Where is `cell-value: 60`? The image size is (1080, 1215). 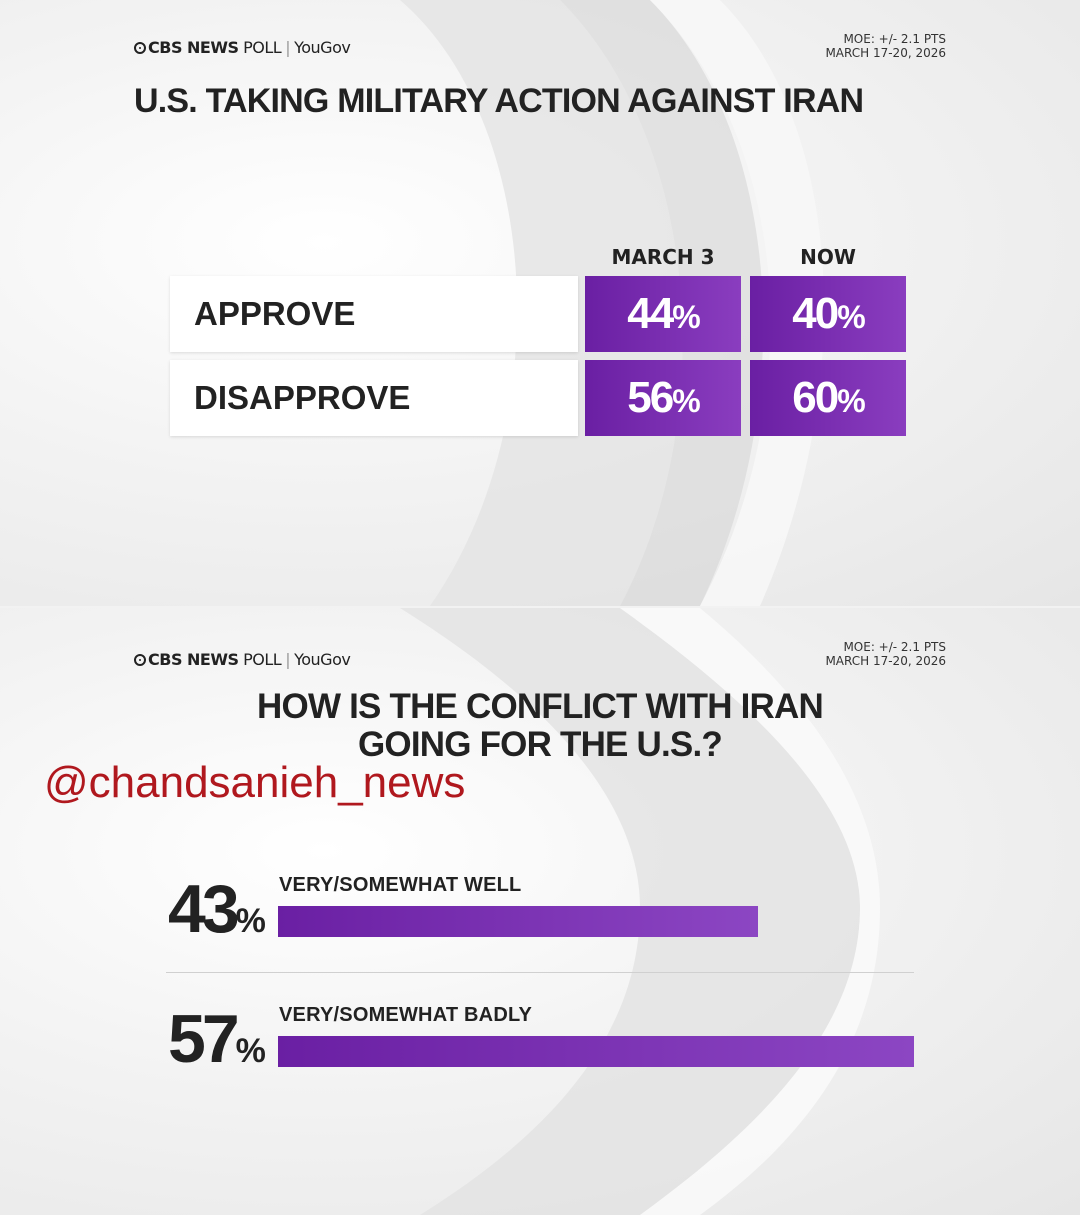
cell-value: 60 is located at coordinates (815, 397).